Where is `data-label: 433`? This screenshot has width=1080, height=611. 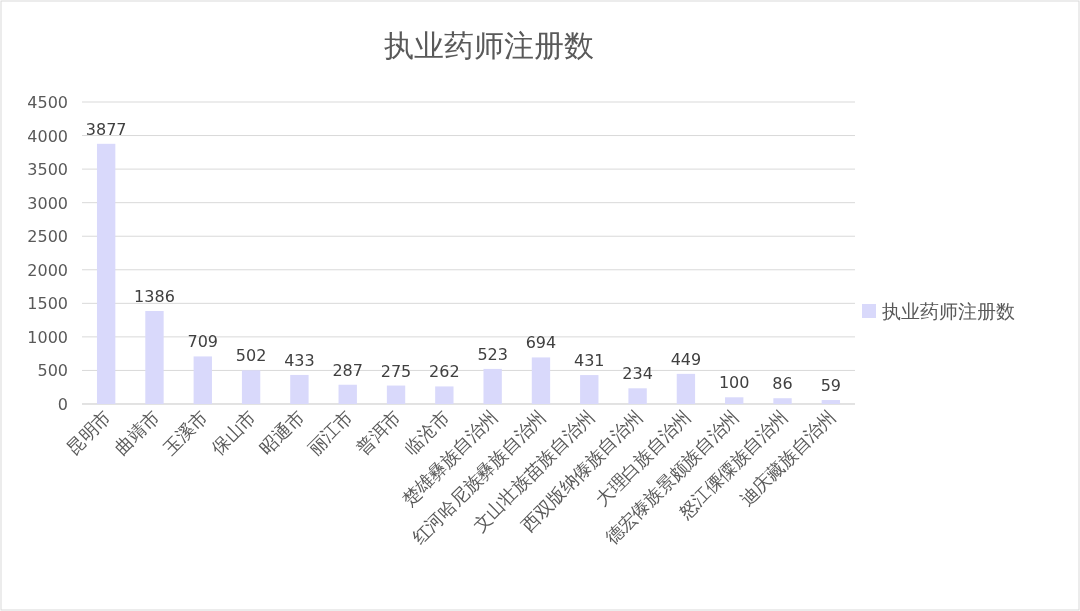 data-label: 433 is located at coordinates (299, 360).